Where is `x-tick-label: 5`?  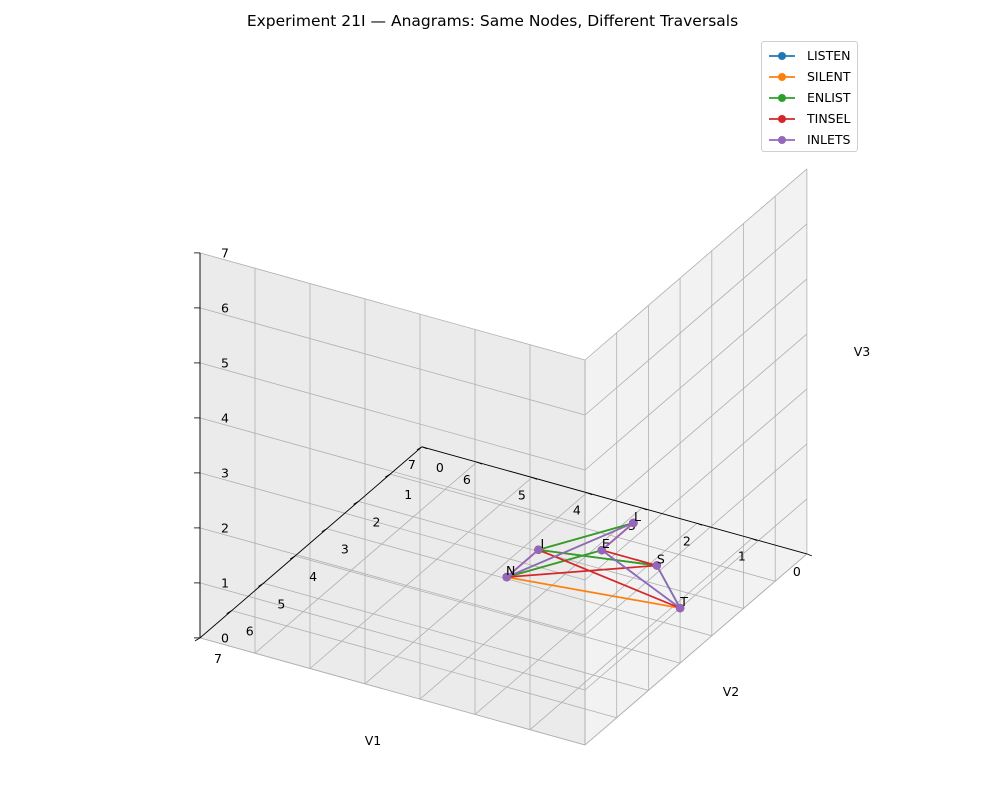
x-tick-label: 5 is located at coordinates (522, 494).